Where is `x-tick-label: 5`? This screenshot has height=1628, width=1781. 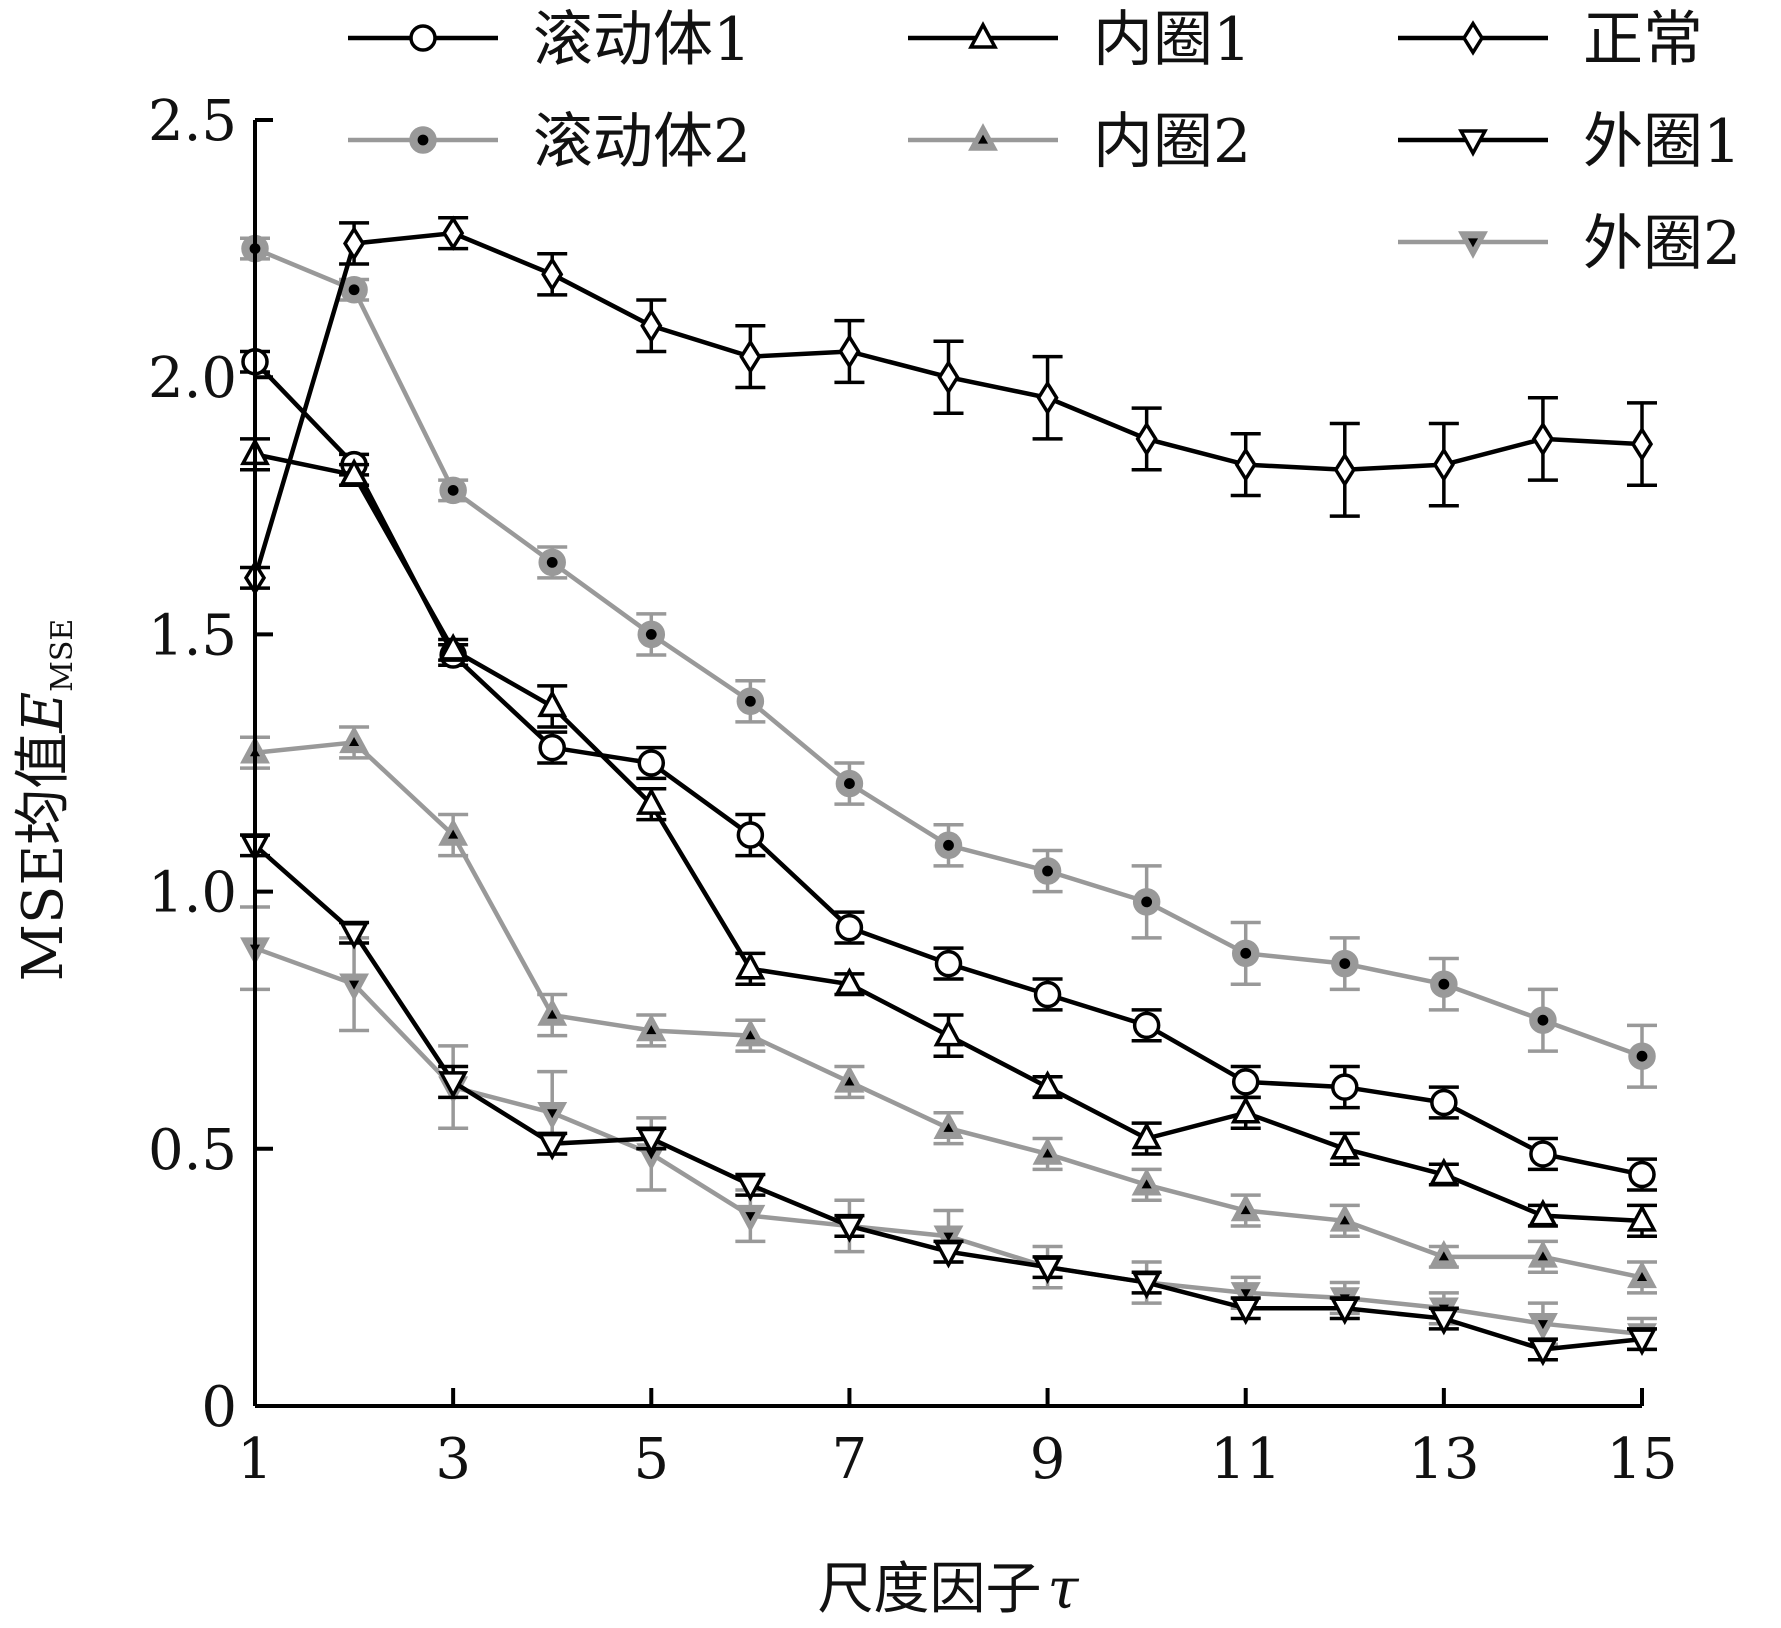 x-tick-label: 5 is located at coordinates (651, 1459).